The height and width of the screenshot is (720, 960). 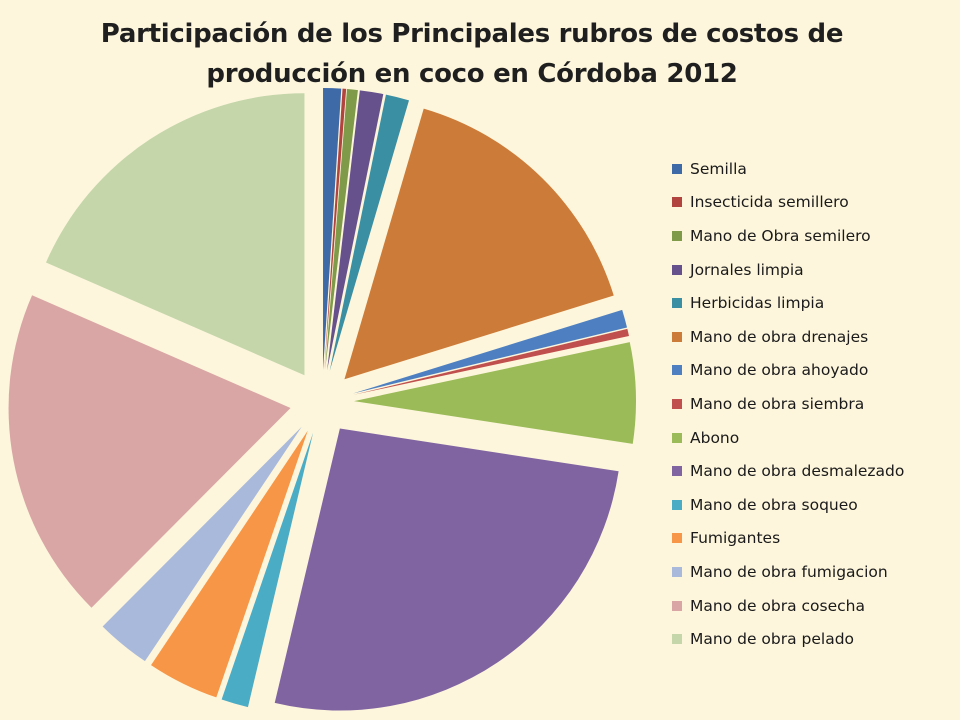 What do you see at coordinates (779, 336) in the screenshot?
I see `legend-label: Mano de obra drenajes` at bounding box center [779, 336].